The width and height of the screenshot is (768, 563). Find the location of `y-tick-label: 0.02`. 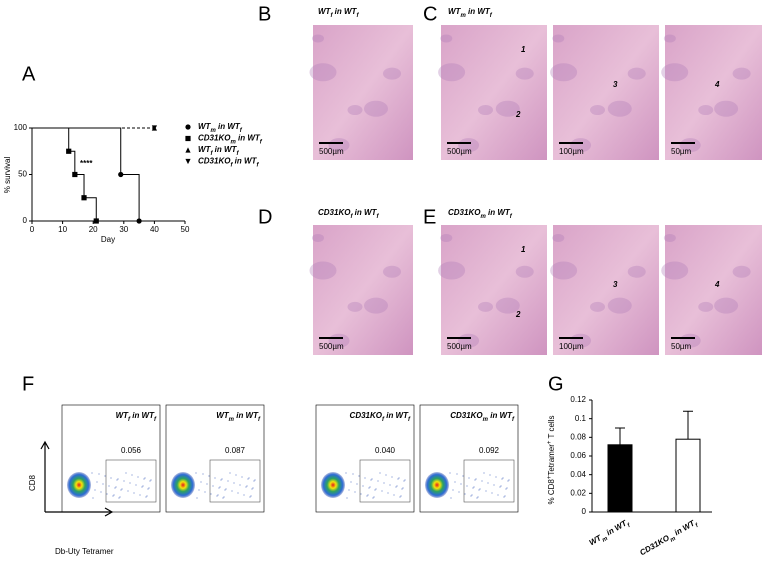

y-tick-label: 0.02 is located at coordinates (578, 492).